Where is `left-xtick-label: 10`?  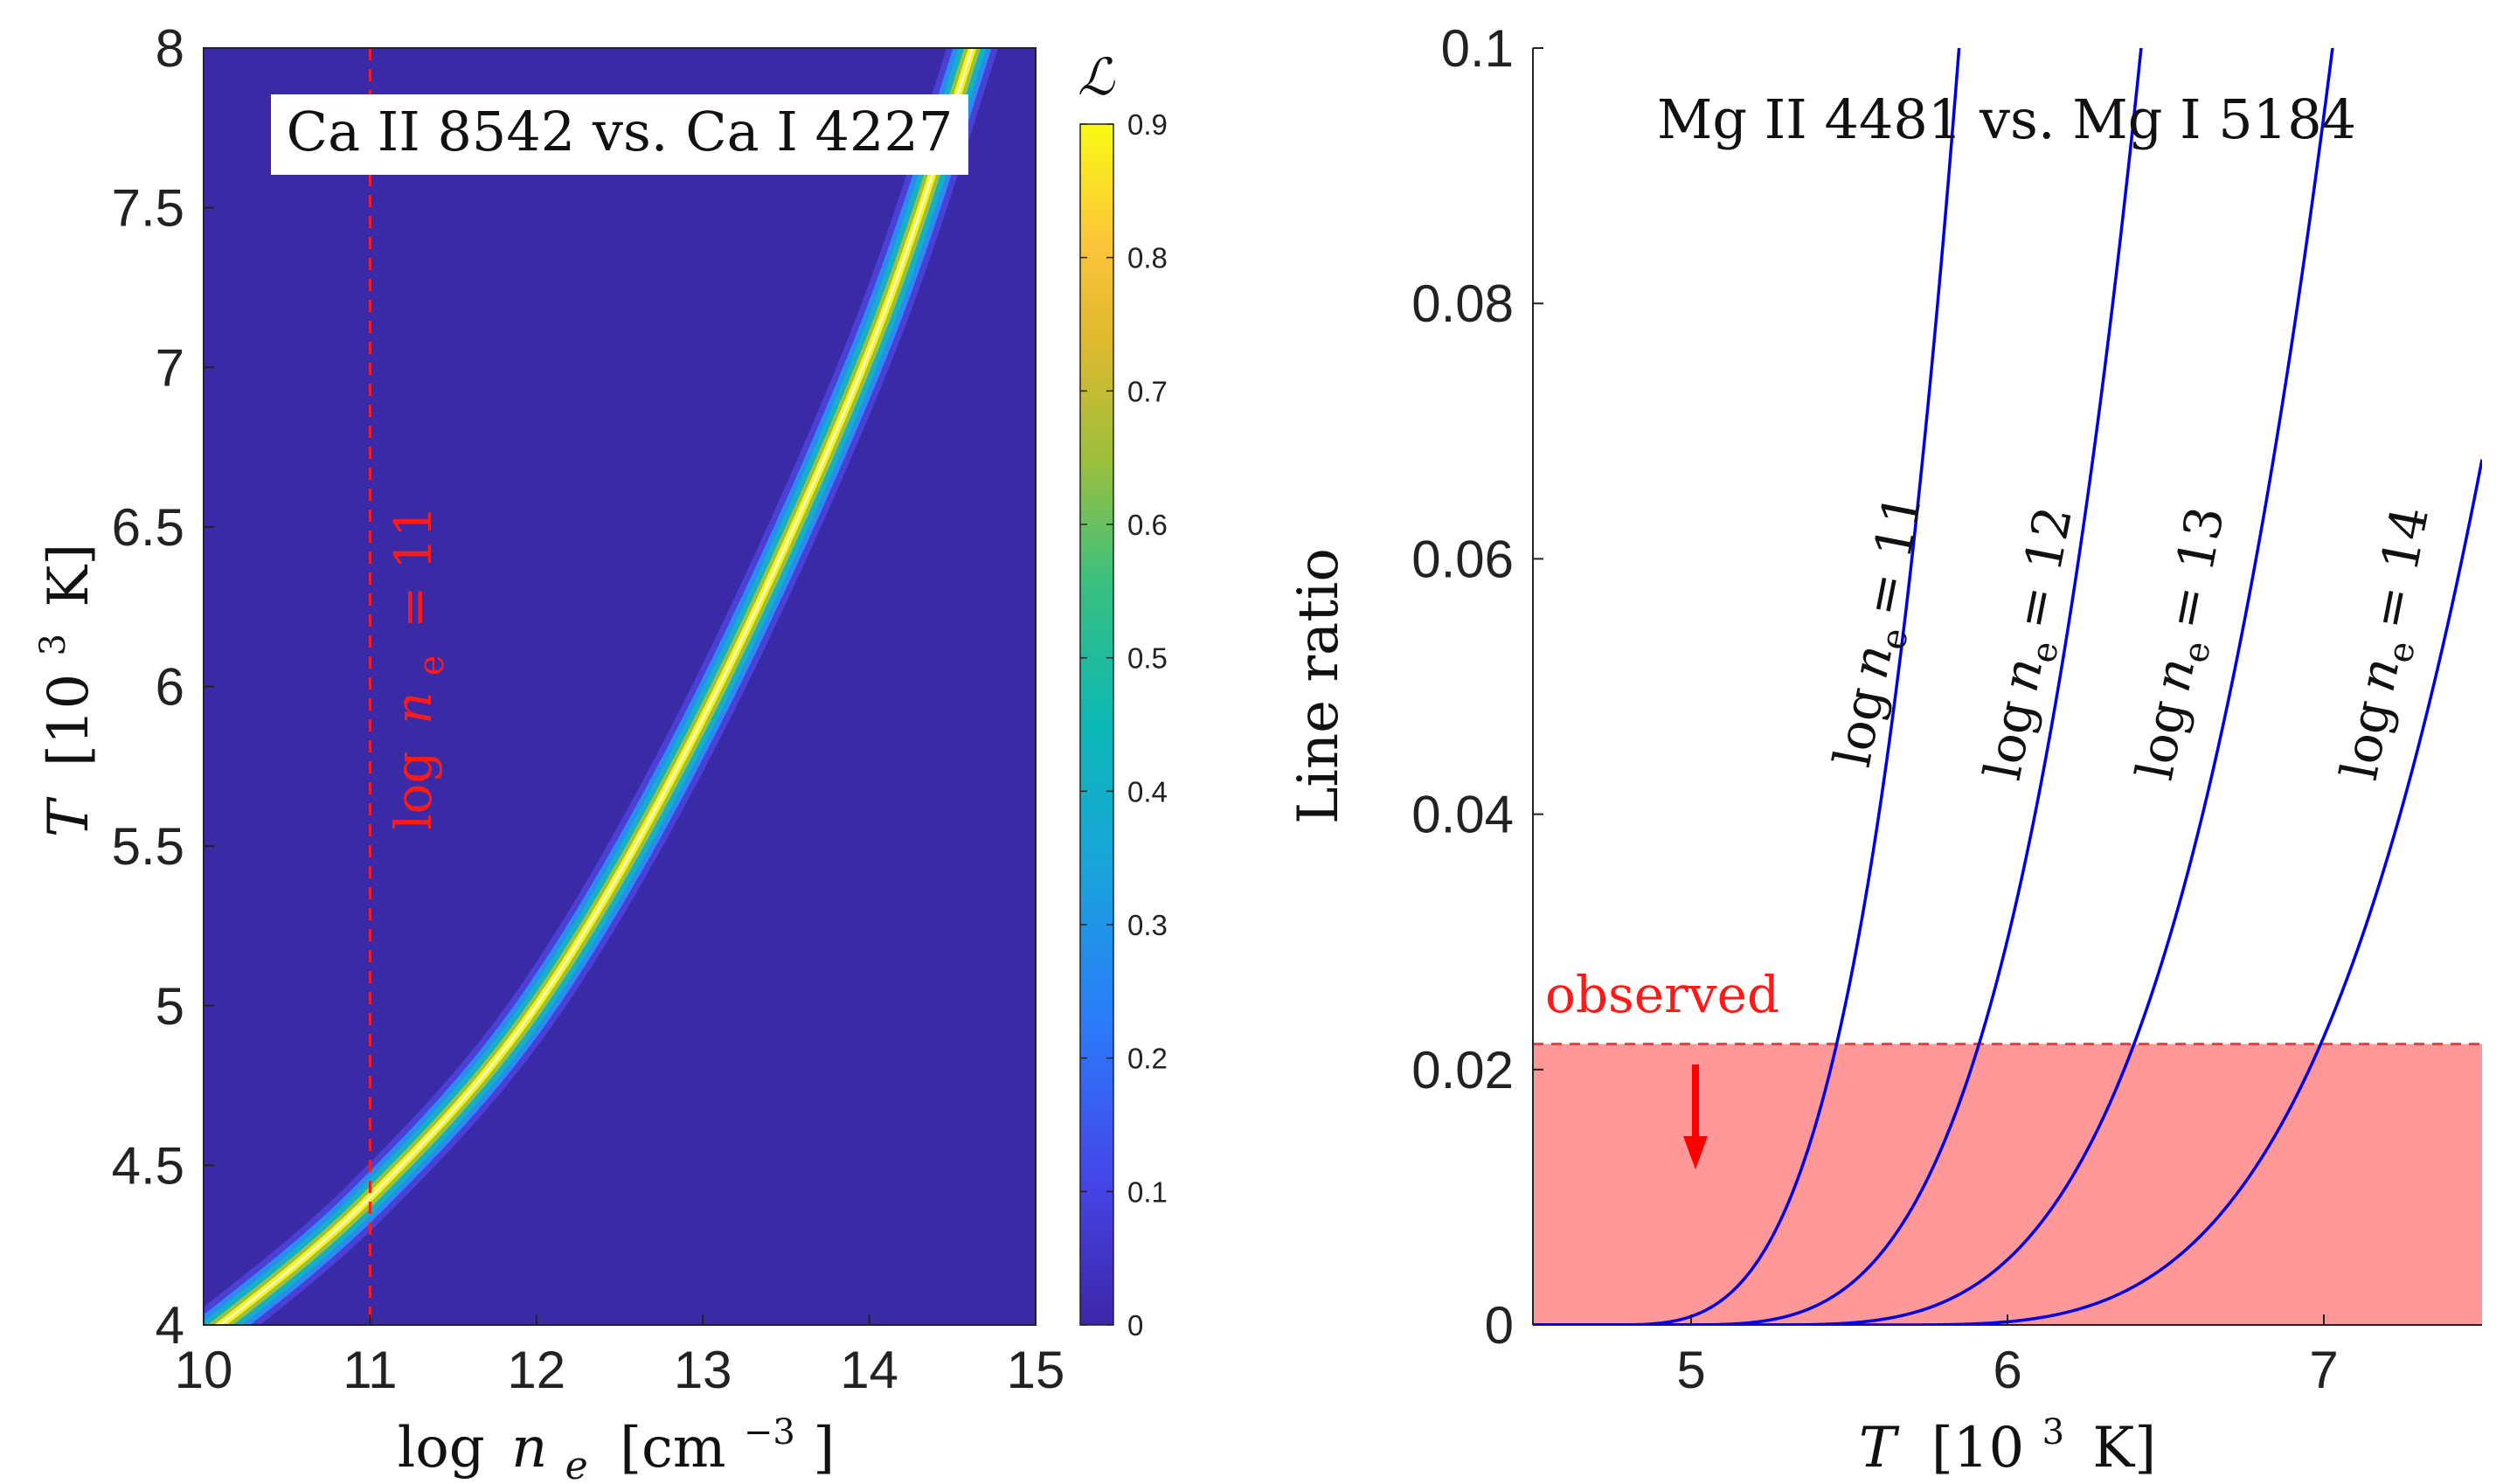 left-xtick-label: 10 is located at coordinates (204, 1370).